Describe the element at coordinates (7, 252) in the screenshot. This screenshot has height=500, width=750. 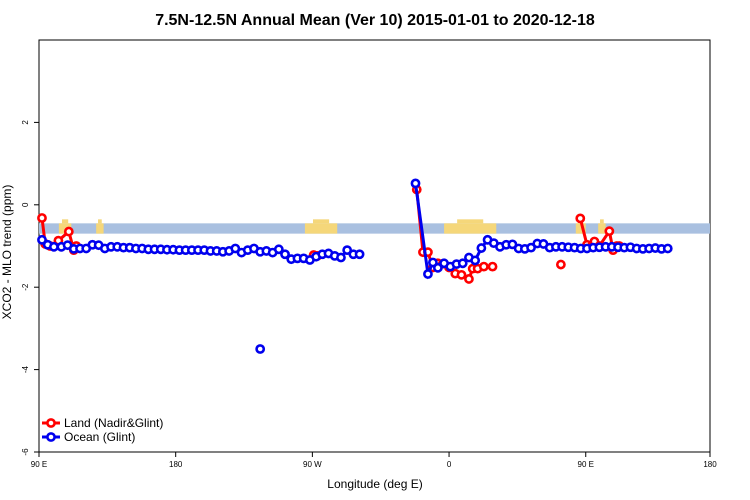
I see `y-axis-label: XCO2 - MLO trend (ppm)` at that location.